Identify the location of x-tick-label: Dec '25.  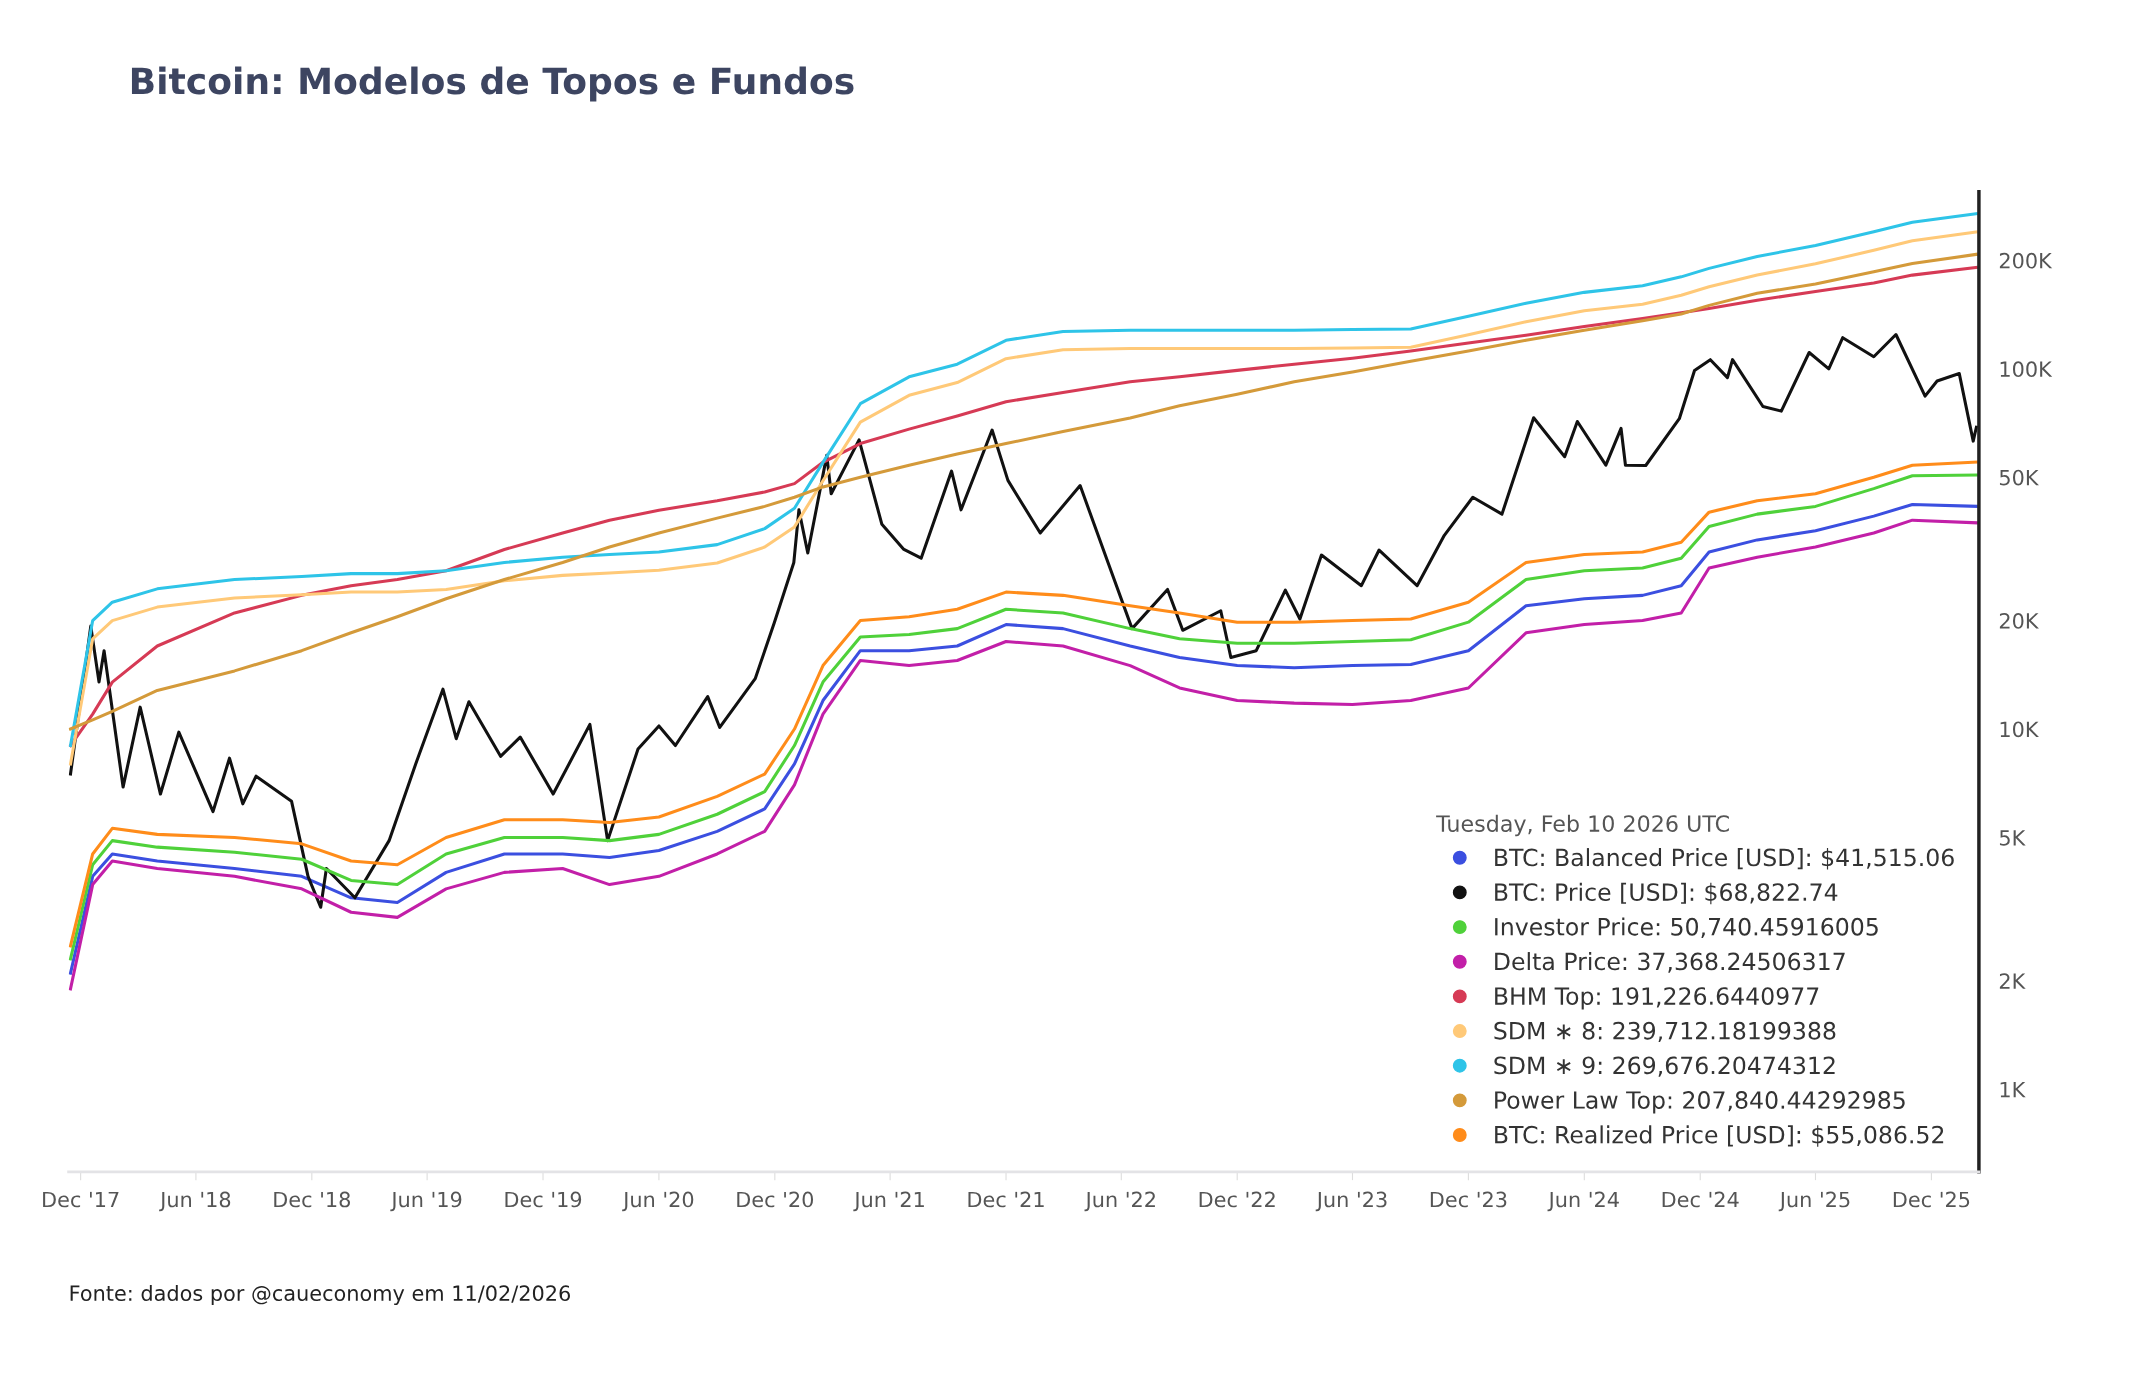
(1931, 1199).